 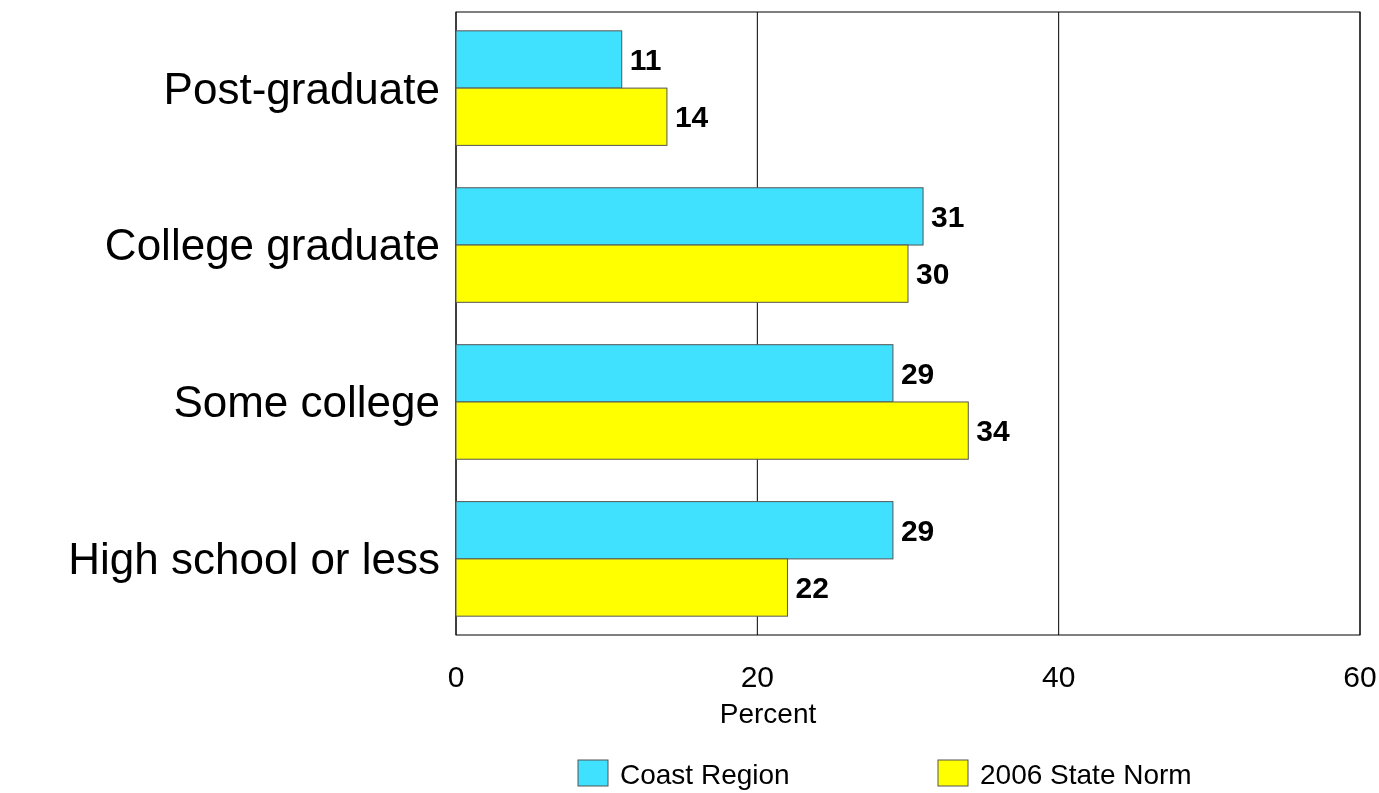 What do you see at coordinates (1360, 676) in the screenshot?
I see `x-tick-label: 60` at bounding box center [1360, 676].